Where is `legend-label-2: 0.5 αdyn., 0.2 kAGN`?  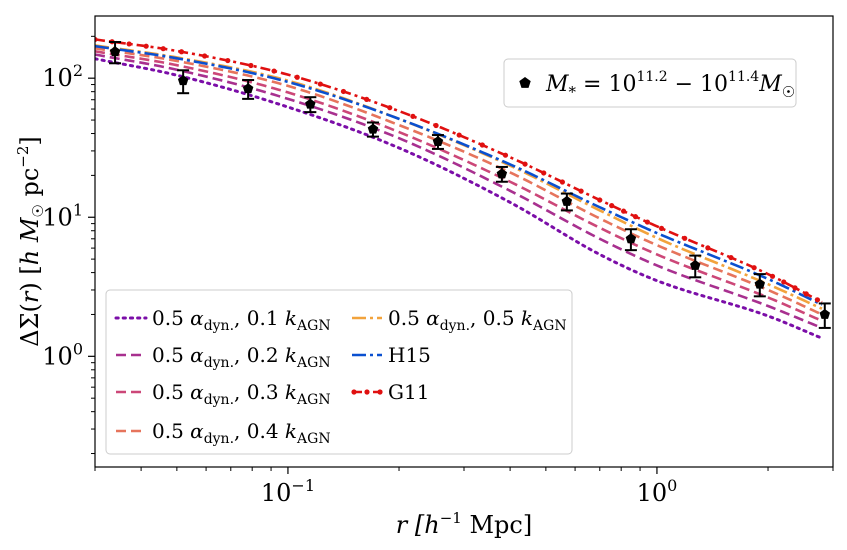
legend-label-2: 0.5 αdyn., 0.2 kAGN is located at coordinates (241, 357).